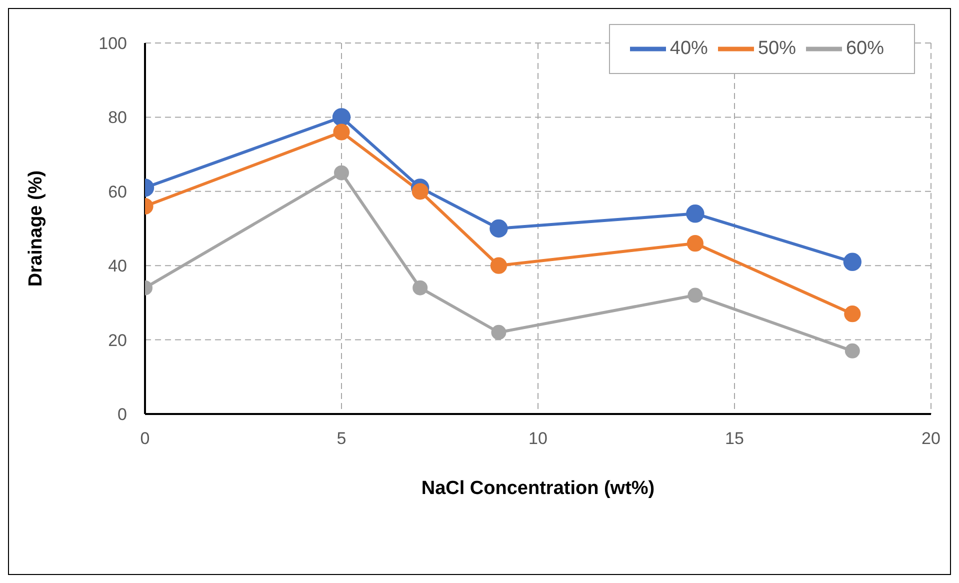  What do you see at coordinates (734, 438) in the screenshot?
I see `x-tick-label: 15` at bounding box center [734, 438].